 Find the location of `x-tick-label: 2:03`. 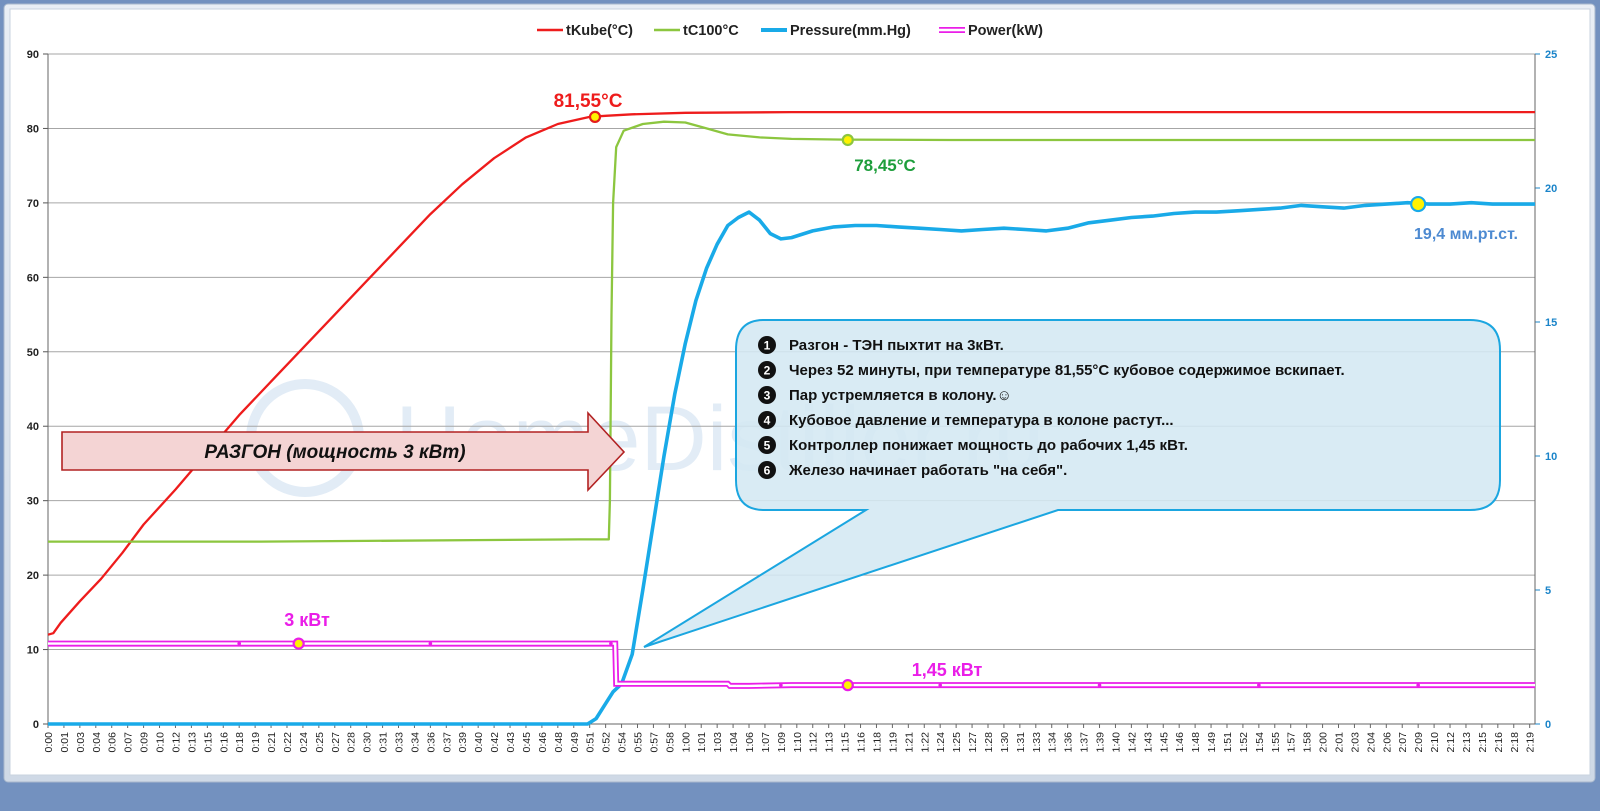

x-tick-label: 2:03 is located at coordinates (1355, 742).